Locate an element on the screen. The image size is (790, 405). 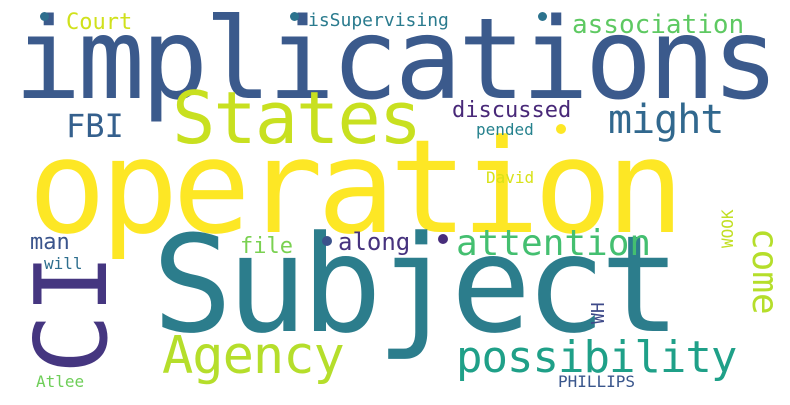
word-issupervising: isSupervising is located at coordinates (378, 20).